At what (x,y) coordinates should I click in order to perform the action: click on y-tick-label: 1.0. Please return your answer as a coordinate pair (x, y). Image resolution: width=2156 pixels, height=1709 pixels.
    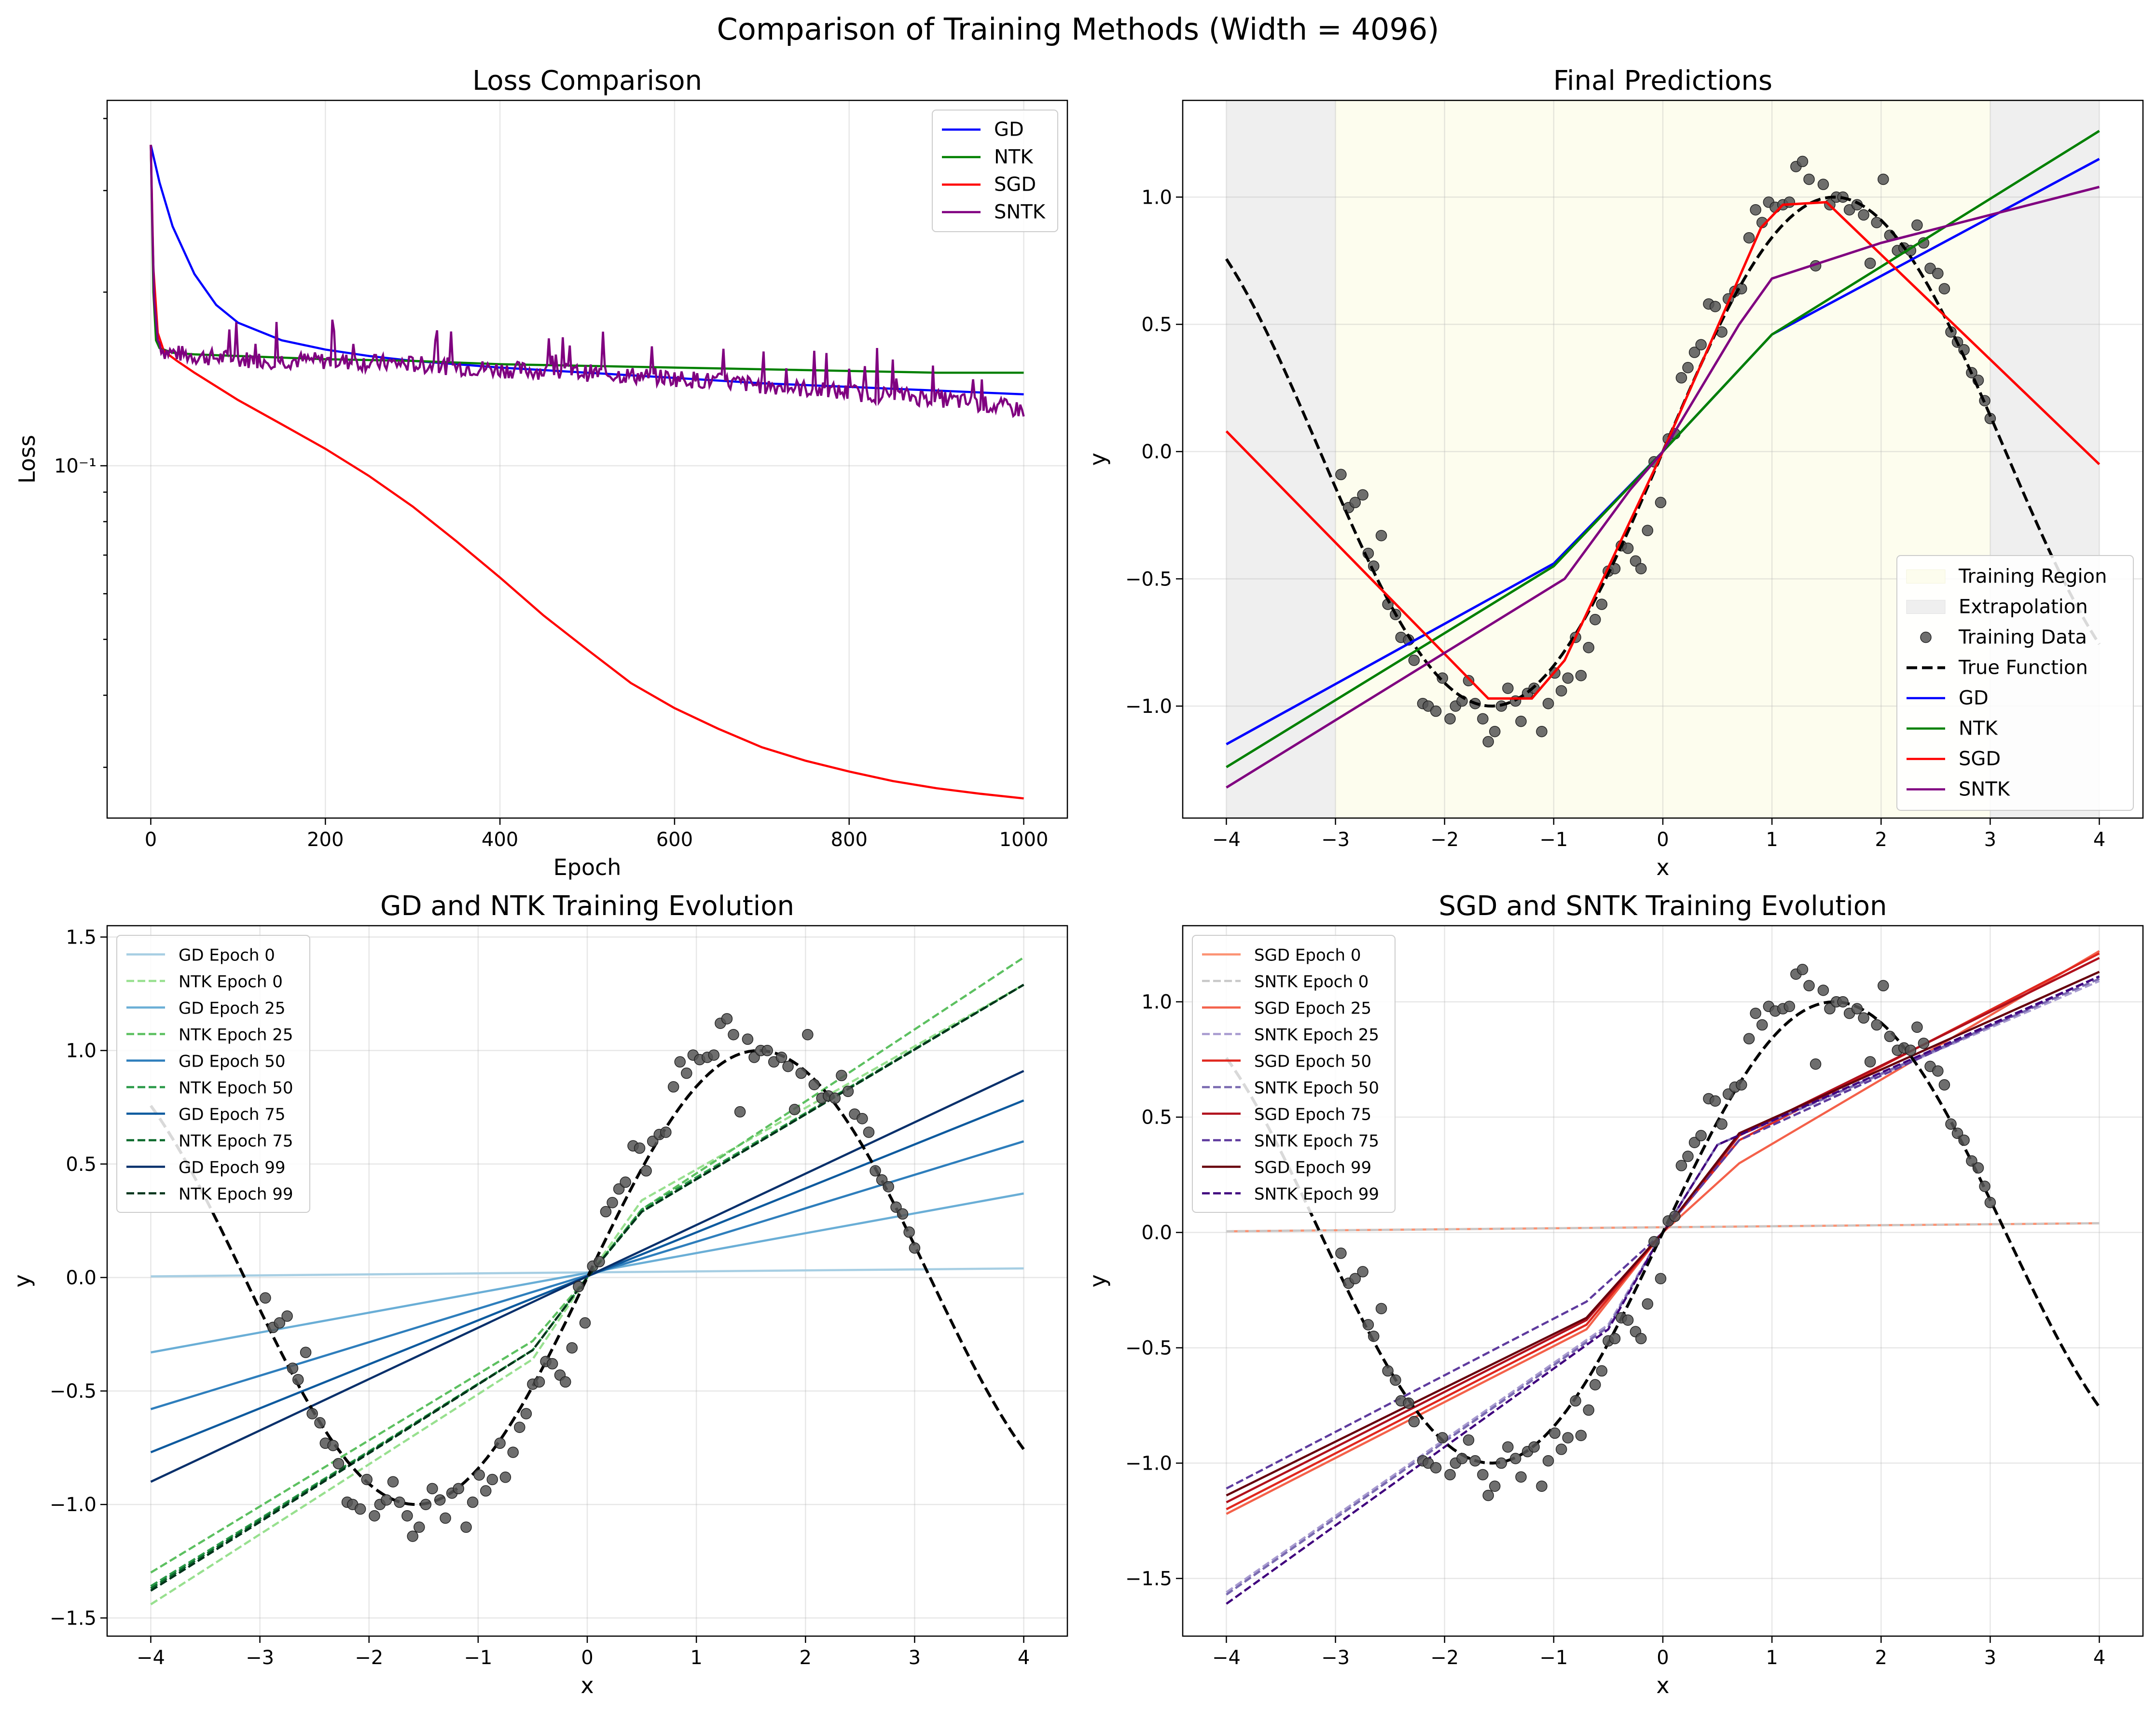
    Looking at the image, I should click on (1156, 1002).